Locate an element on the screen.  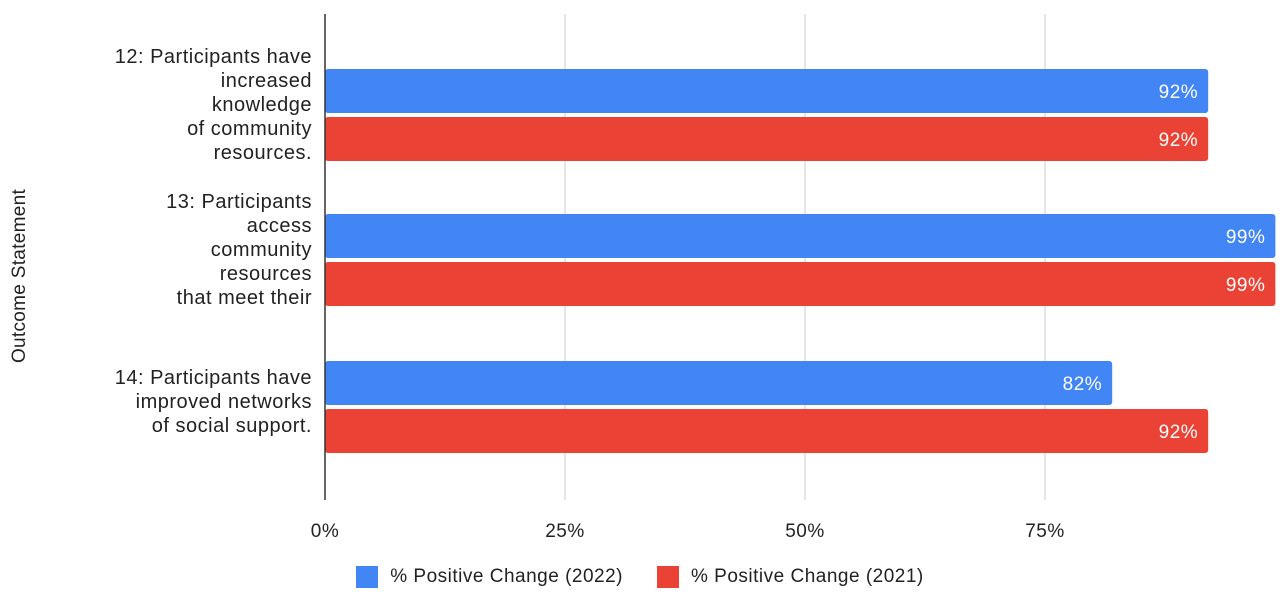
legend-label-2021: % Positive Change (2021) is located at coordinates (807, 576).